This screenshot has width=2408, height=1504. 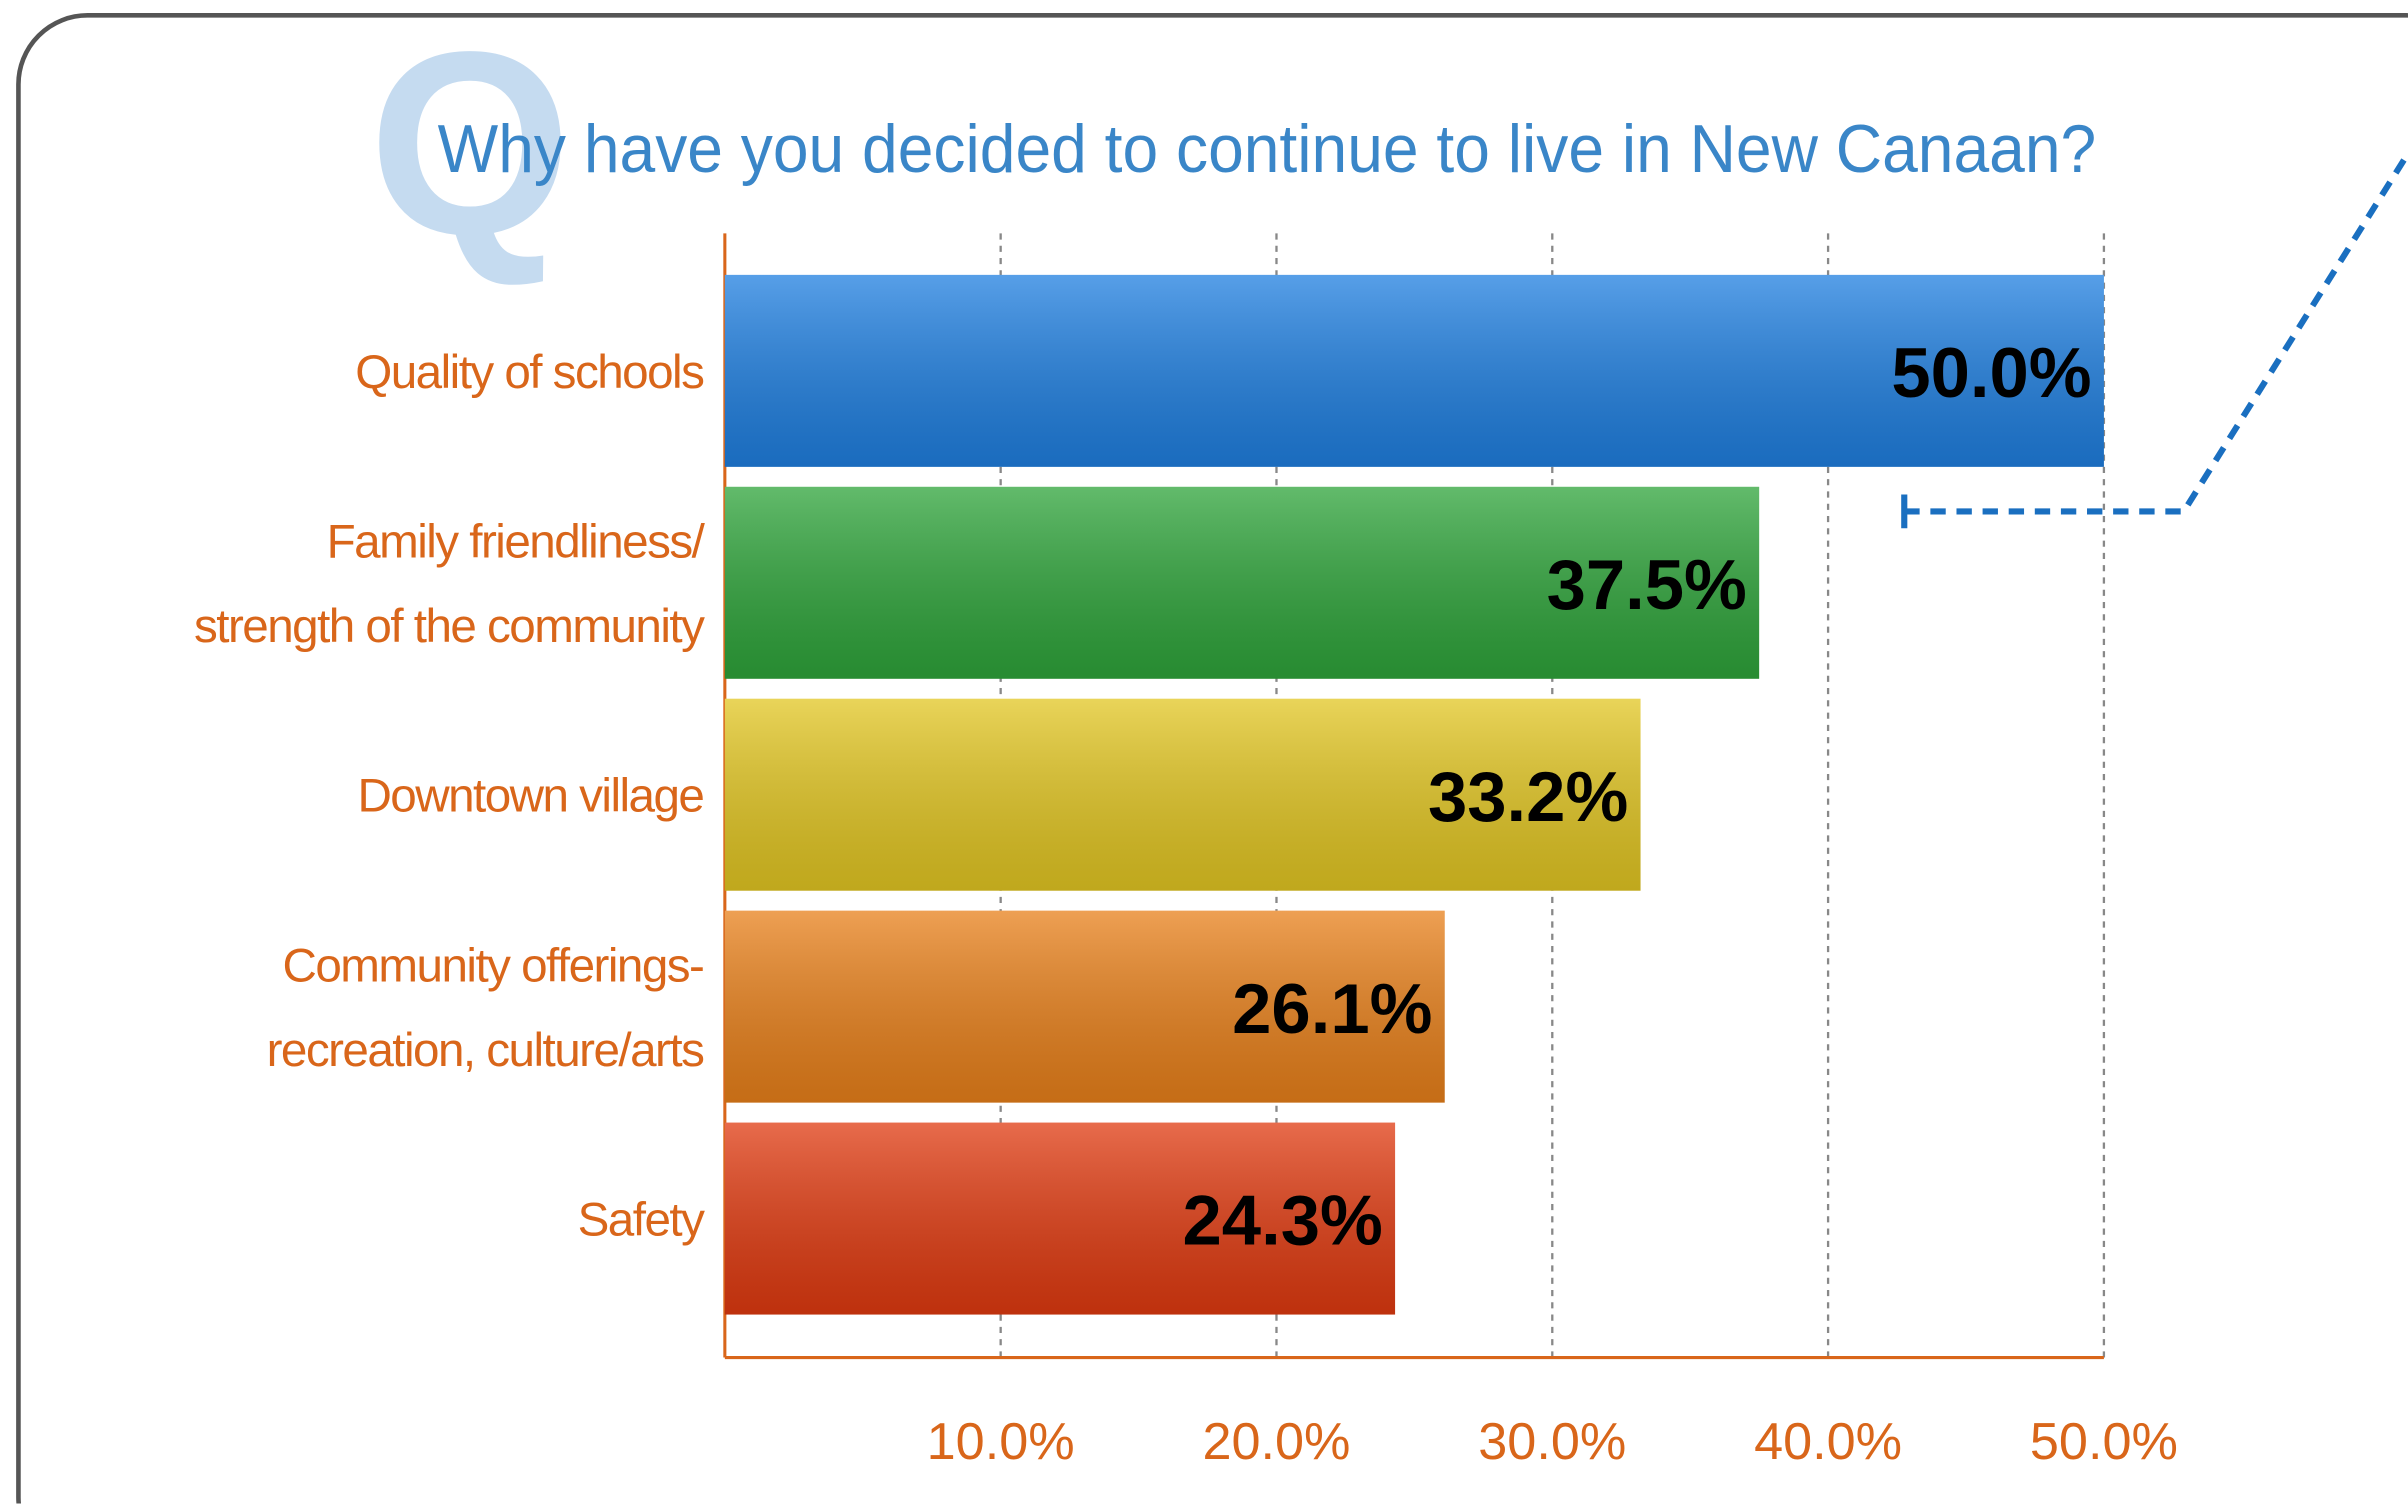 I want to click on value-label: 37.5%, so click(x=1647, y=584).